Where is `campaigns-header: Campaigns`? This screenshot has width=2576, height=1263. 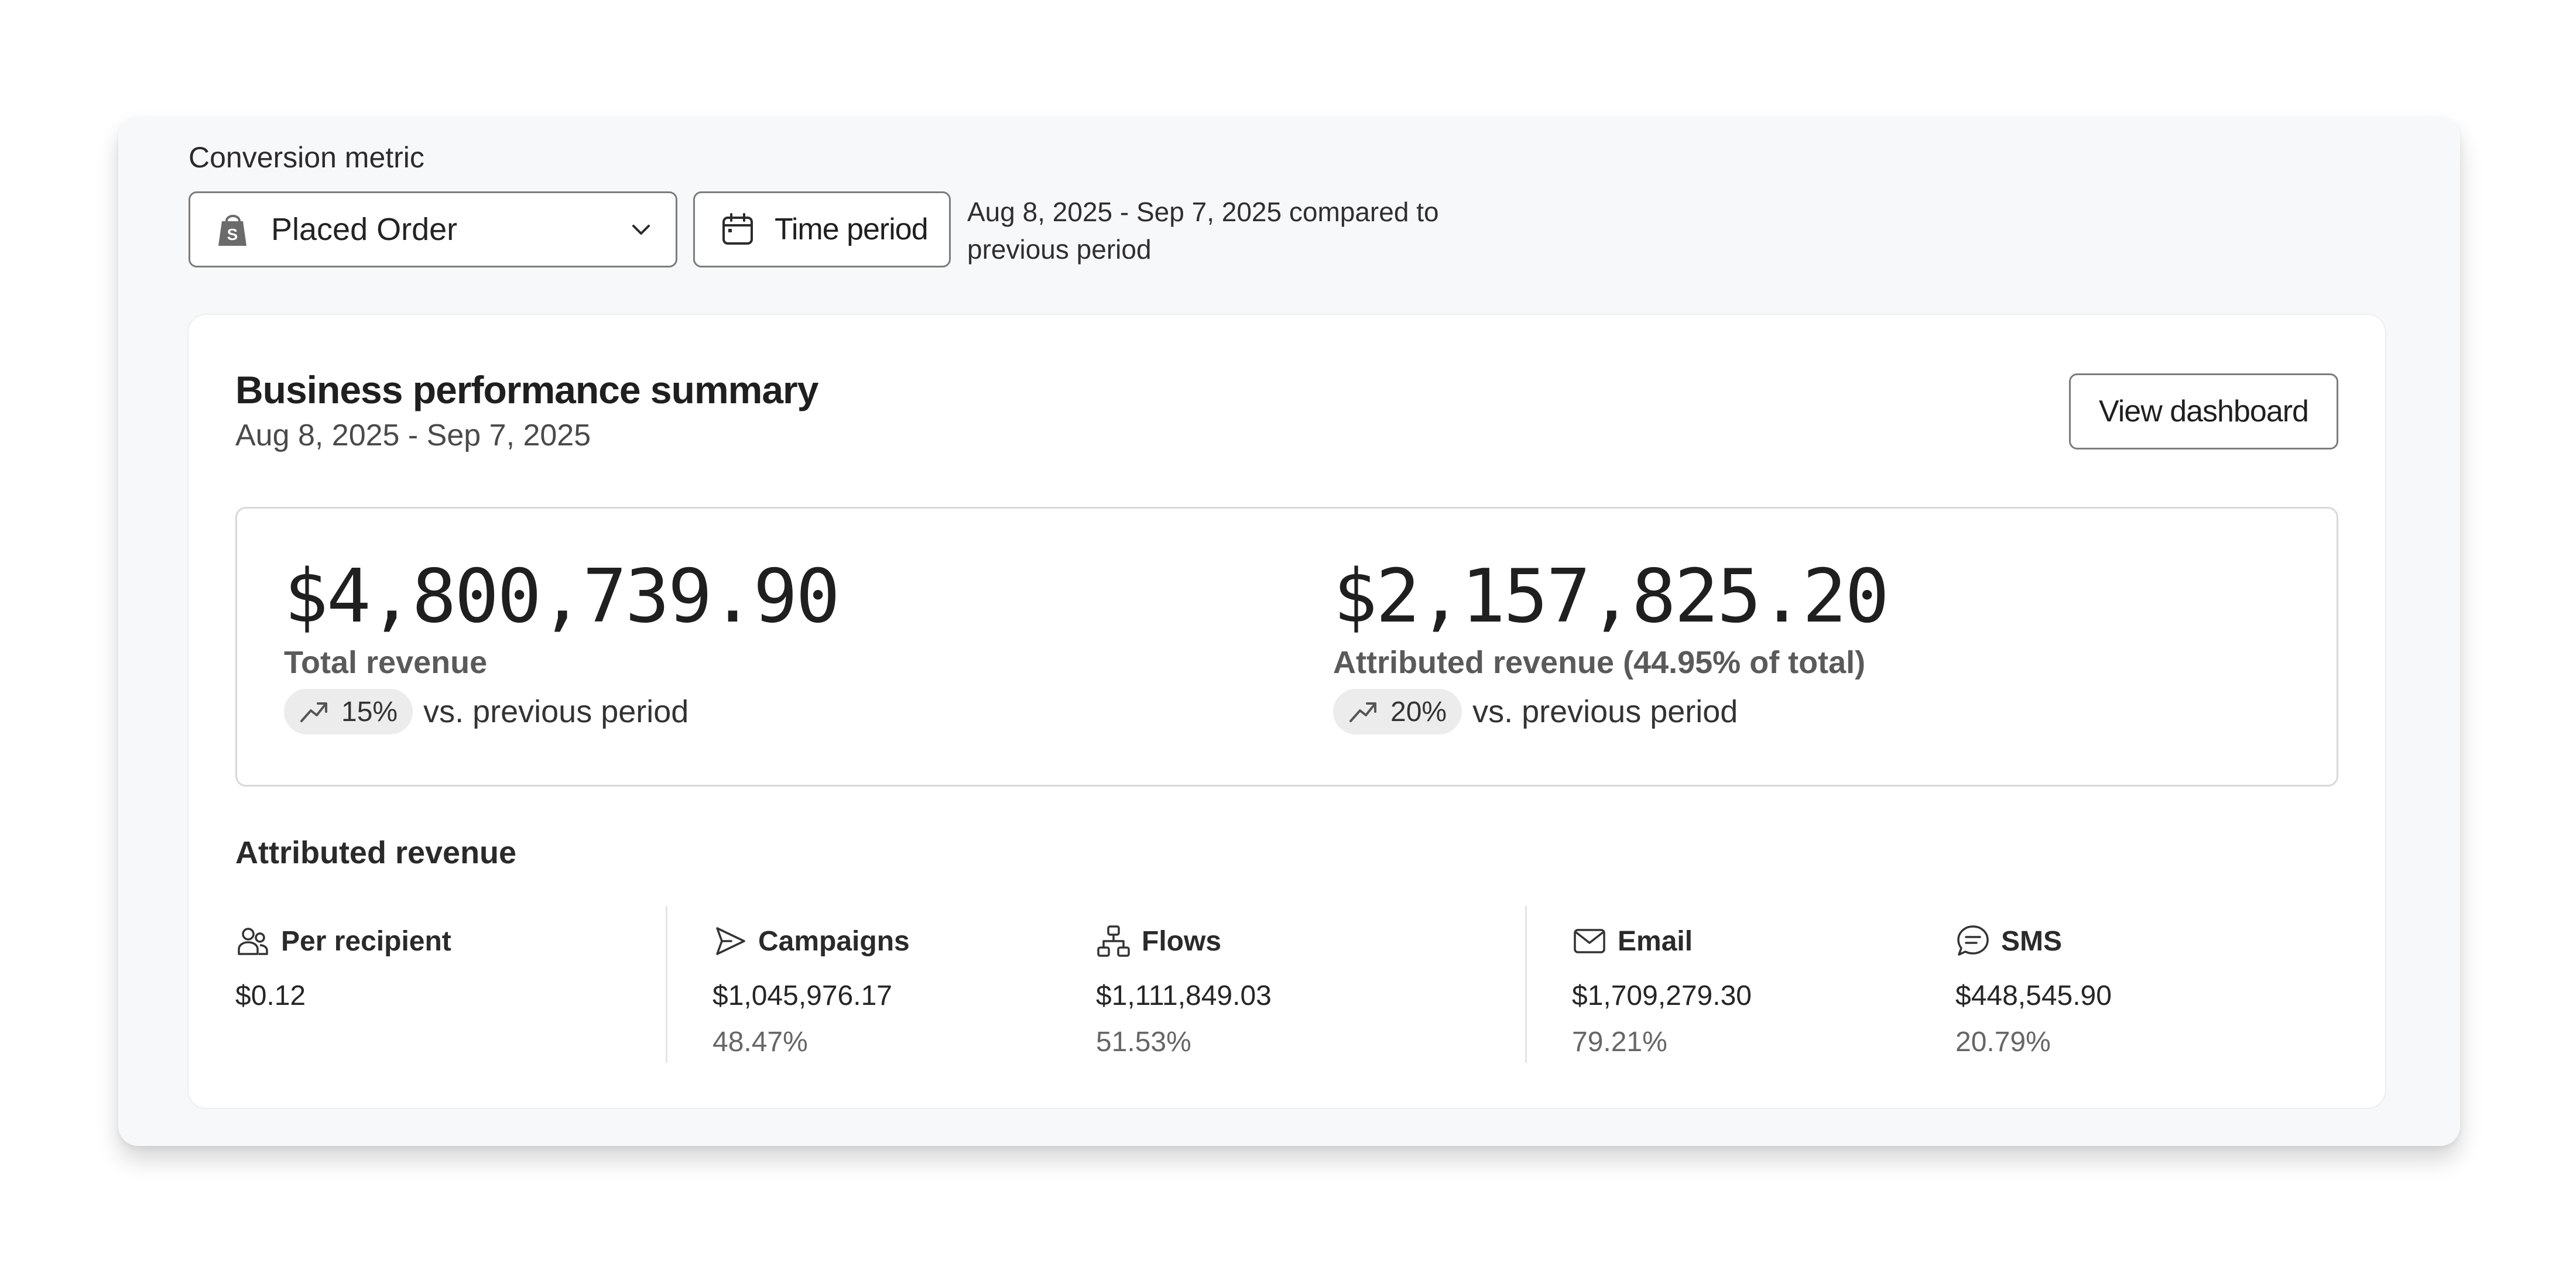
campaigns-header: Campaigns is located at coordinates (811, 942).